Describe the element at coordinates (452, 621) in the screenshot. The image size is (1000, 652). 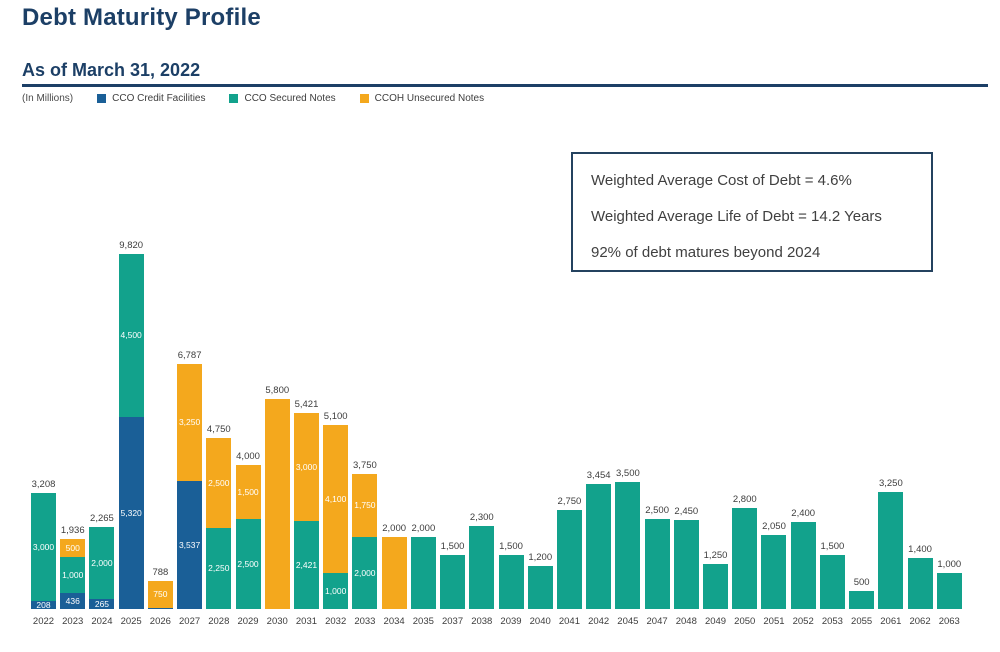
I see `x-axis-year-label: 2037` at that location.